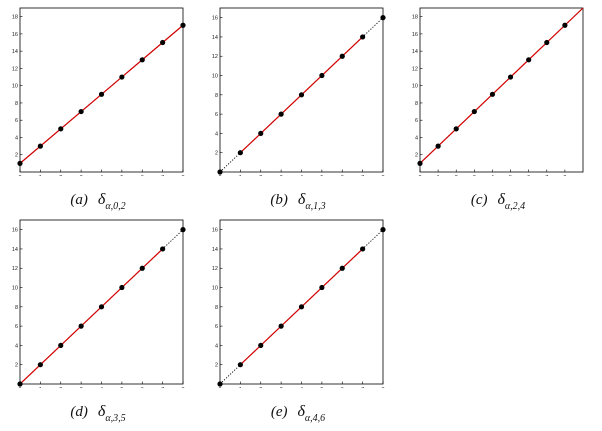  I want to click on caption-a: (a) δα,0,2, so click(98, 201).